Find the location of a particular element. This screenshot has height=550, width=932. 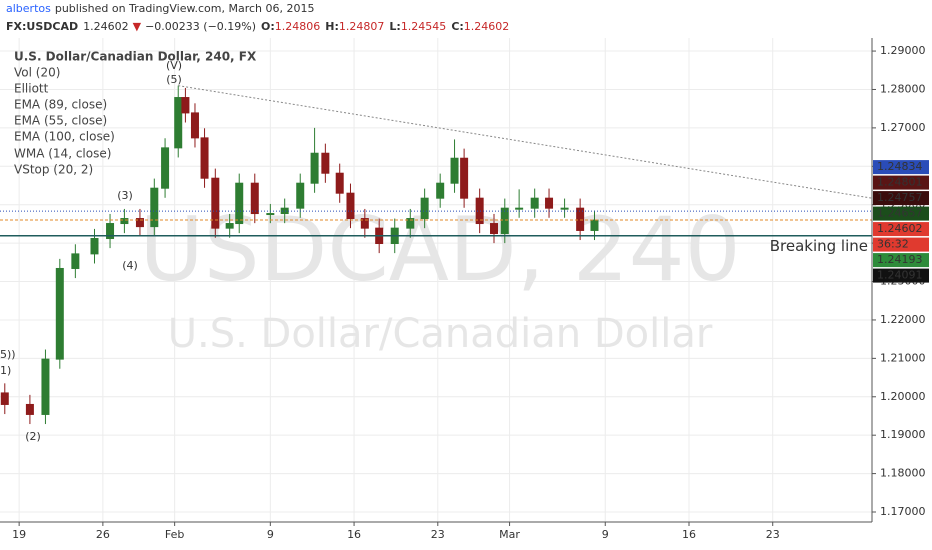

y-tick-label: 1.20000 is located at coordinates (903, 396).